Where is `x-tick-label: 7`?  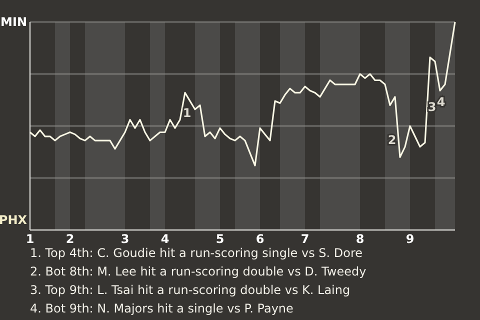
x-tick-label: 7 is located at coordinates (305, 239).